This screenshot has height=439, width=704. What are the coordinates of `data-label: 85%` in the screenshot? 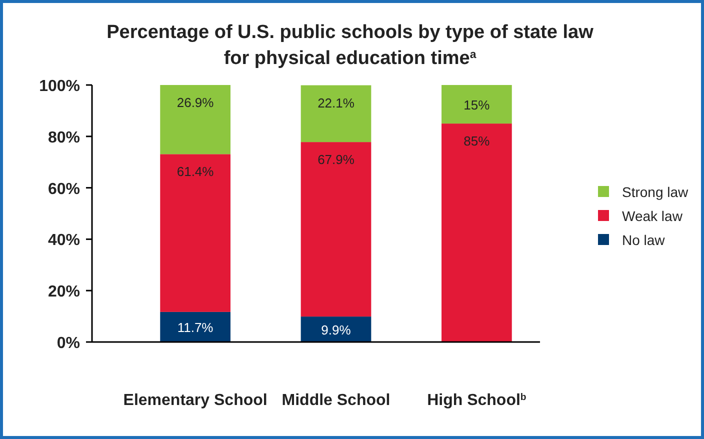 It's located at (477, 141).